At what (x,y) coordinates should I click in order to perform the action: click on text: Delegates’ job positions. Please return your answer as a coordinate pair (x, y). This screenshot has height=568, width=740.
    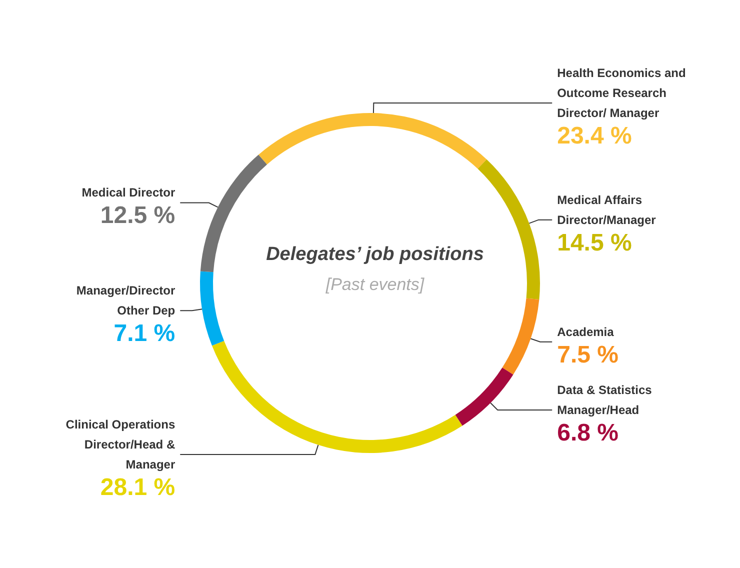
    Looking at the image, I should click on (375, 254).